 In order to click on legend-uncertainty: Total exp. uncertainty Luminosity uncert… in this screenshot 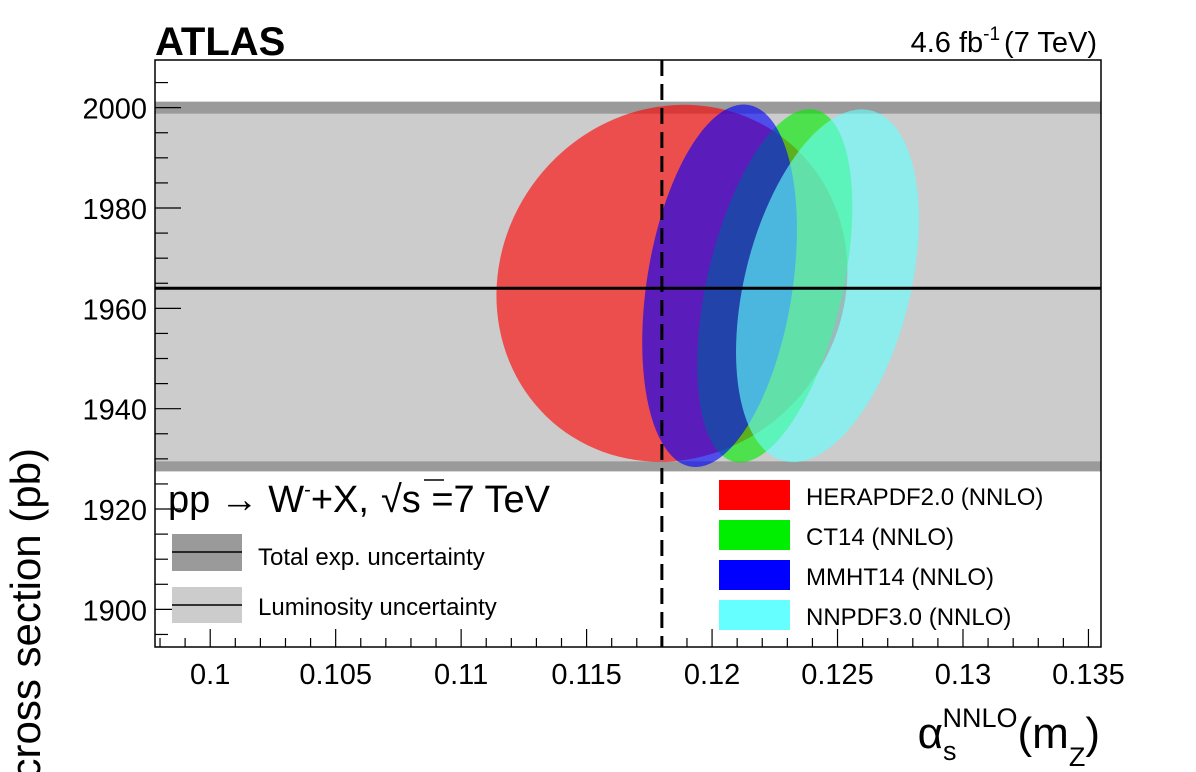, I will do `click(334, 578)`.